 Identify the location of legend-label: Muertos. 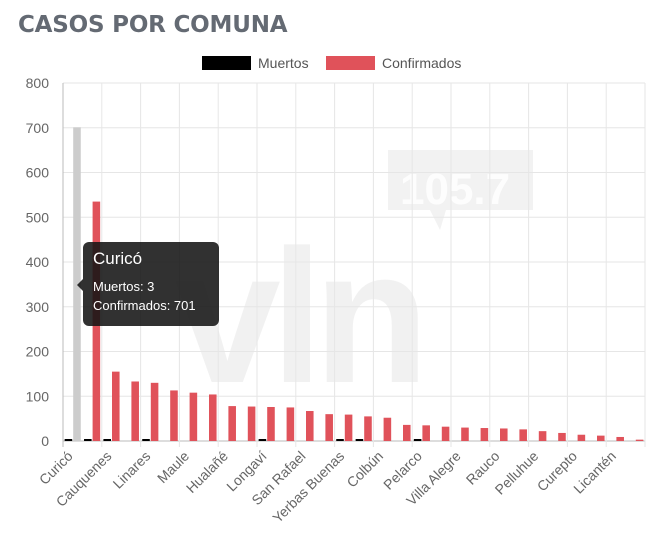
(283, 63).